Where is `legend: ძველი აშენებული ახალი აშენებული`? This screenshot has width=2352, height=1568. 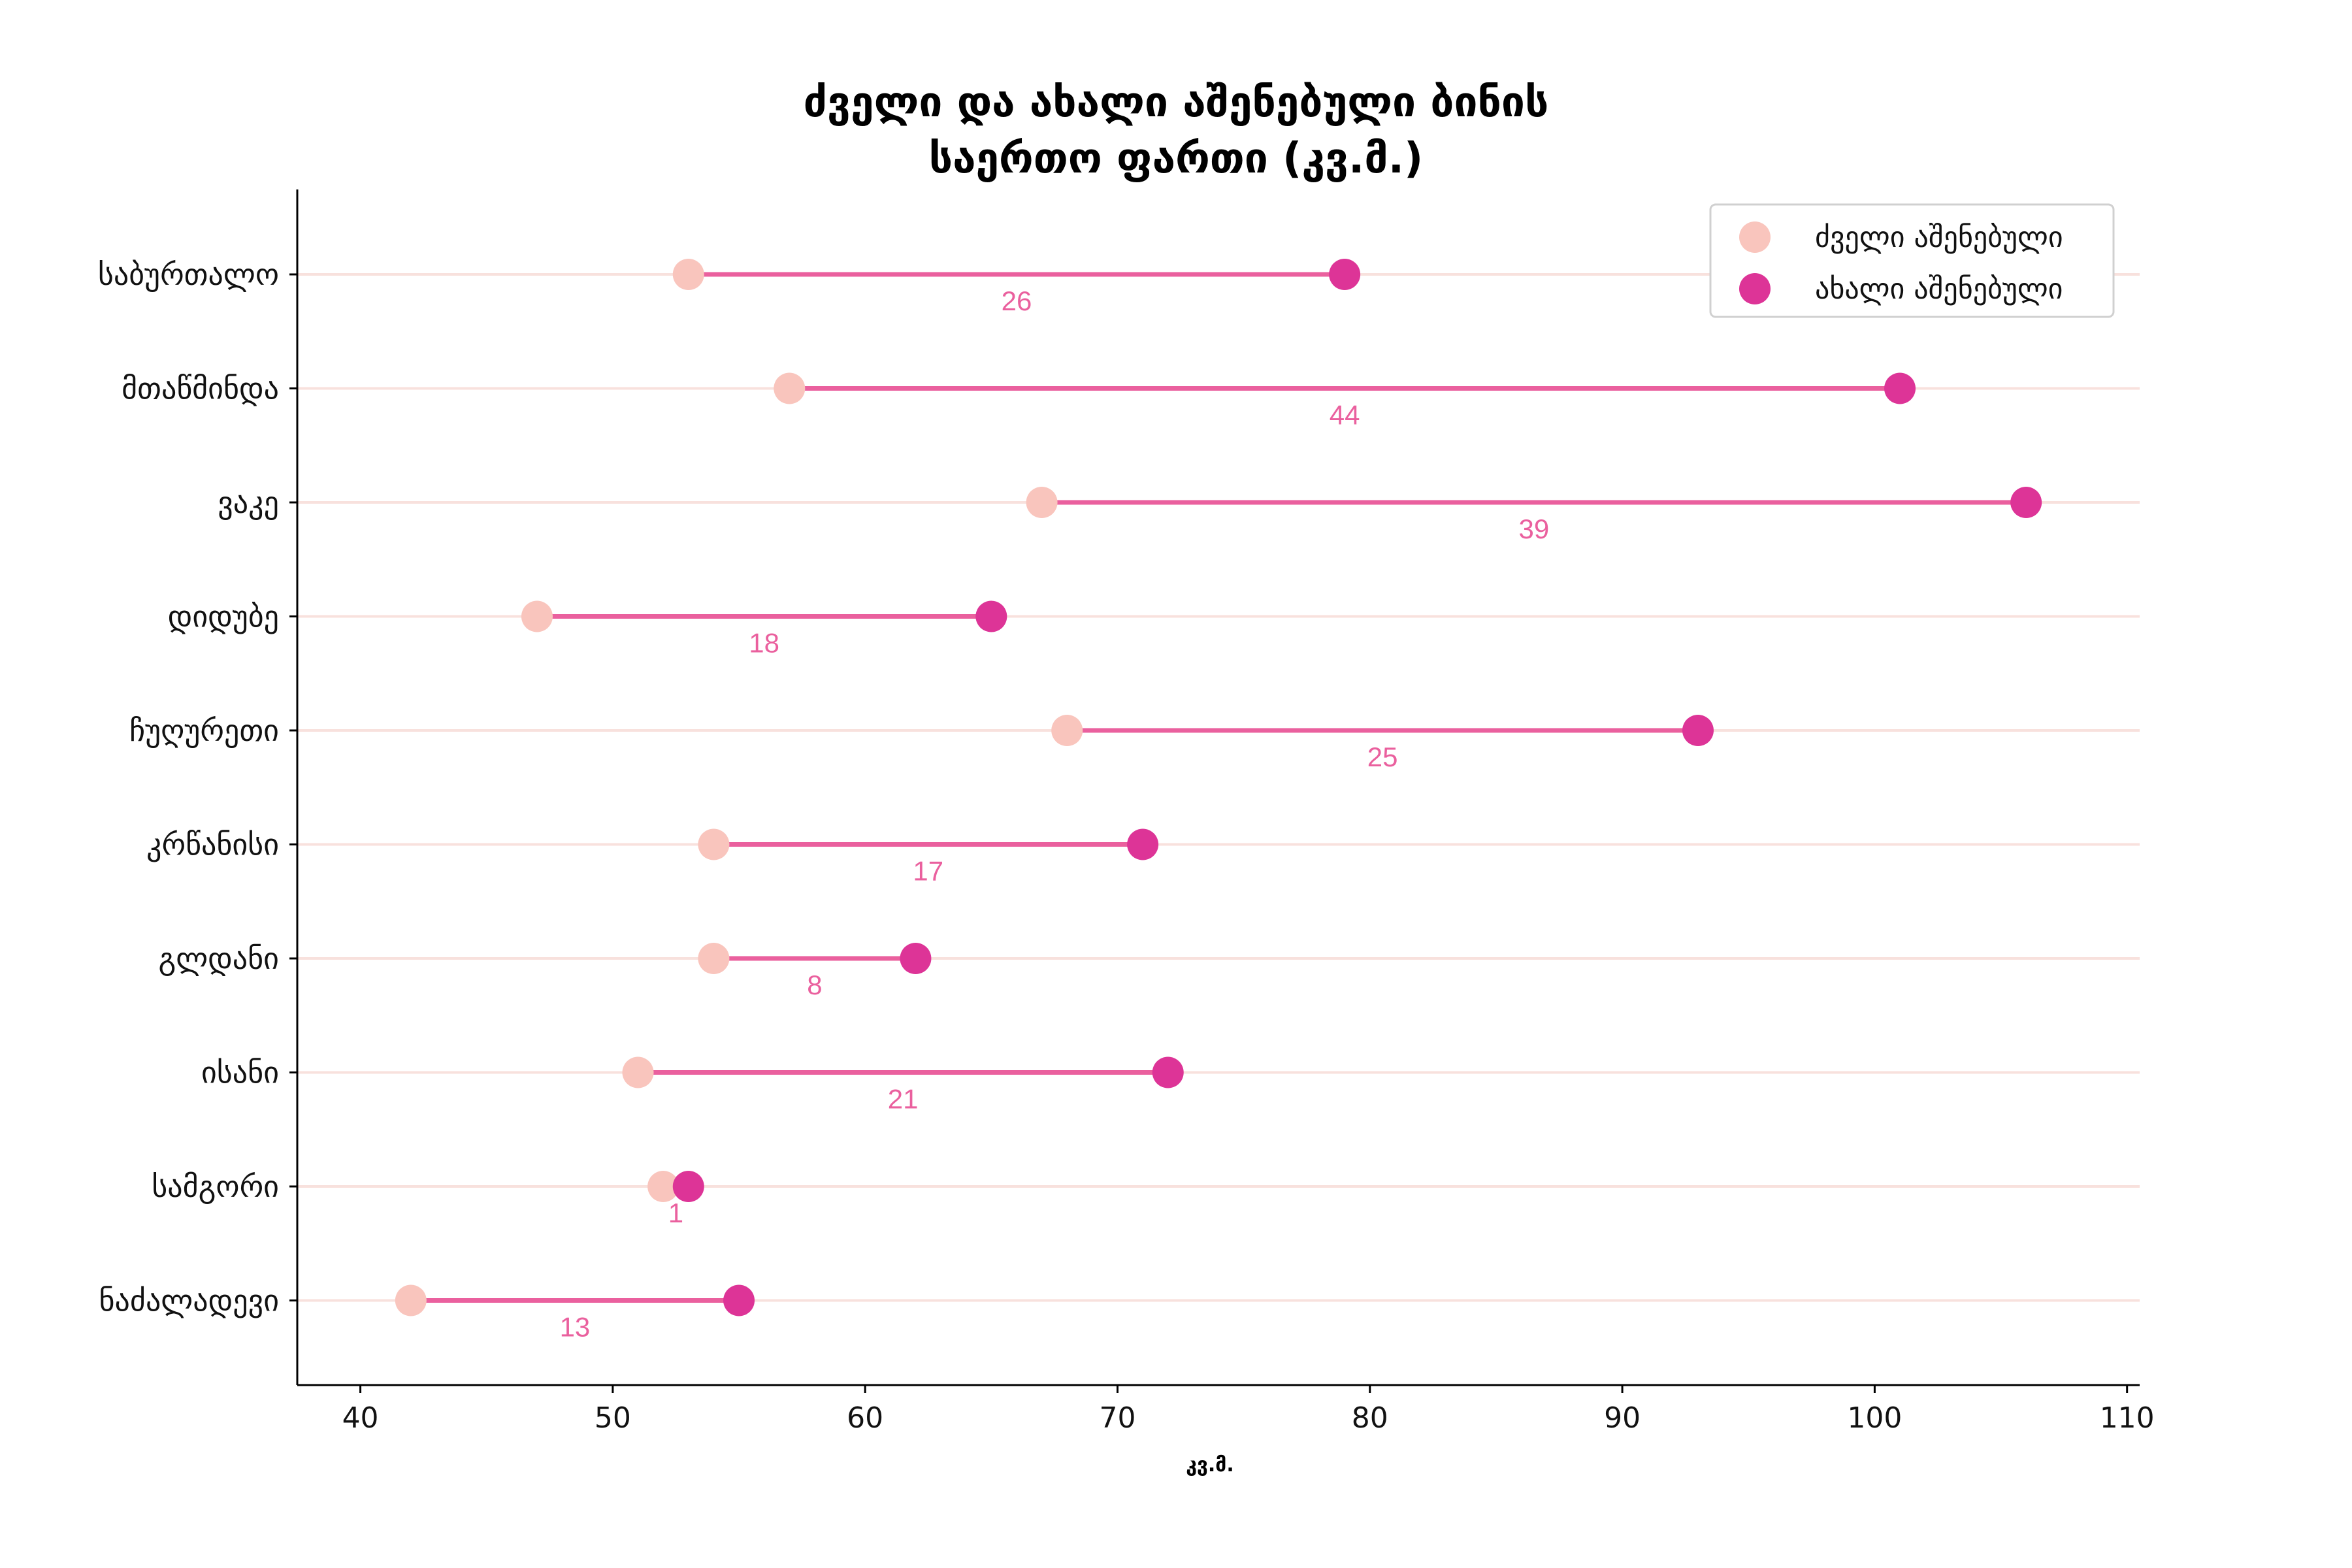
legend: ძველი აშენებული ახალი აშენებული is located at coordinates (1912, 260).